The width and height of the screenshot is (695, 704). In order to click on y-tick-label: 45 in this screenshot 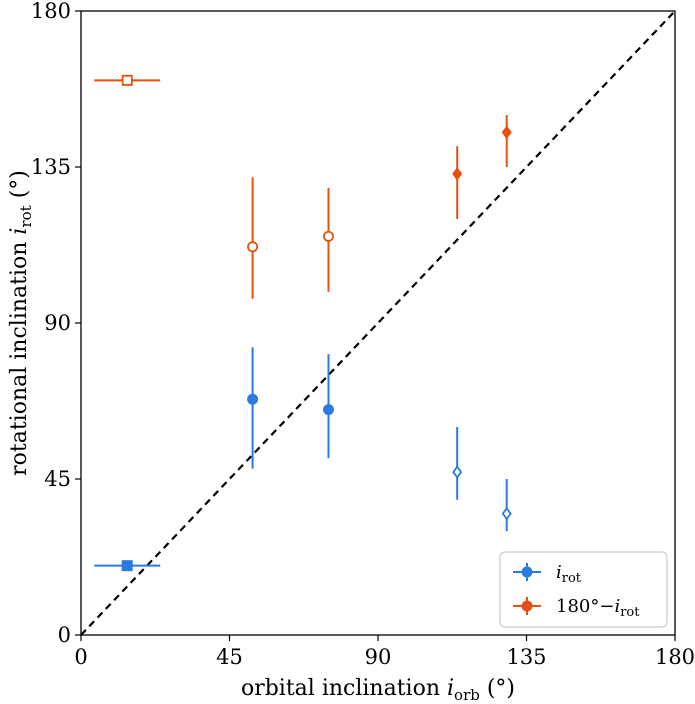, I will do `click(57, 479)`.